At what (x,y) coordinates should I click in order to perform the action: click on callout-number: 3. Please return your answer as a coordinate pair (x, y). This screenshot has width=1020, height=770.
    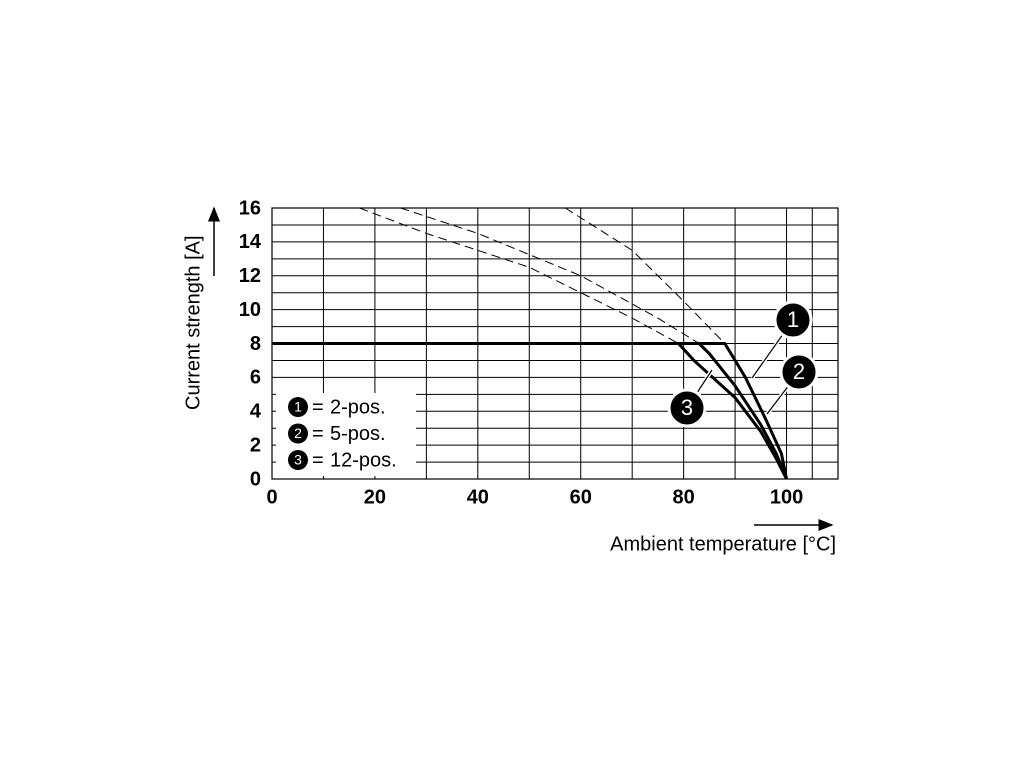
    Looking at the image, I should click on (687, 407).